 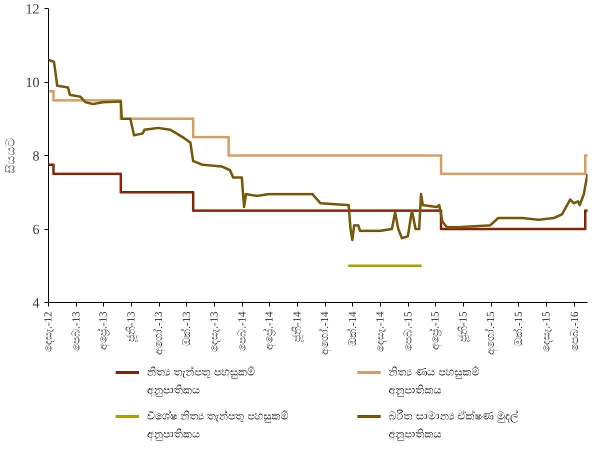 I want to click on x-tick-label: ජූනි-14, so click(x=297, y=327).